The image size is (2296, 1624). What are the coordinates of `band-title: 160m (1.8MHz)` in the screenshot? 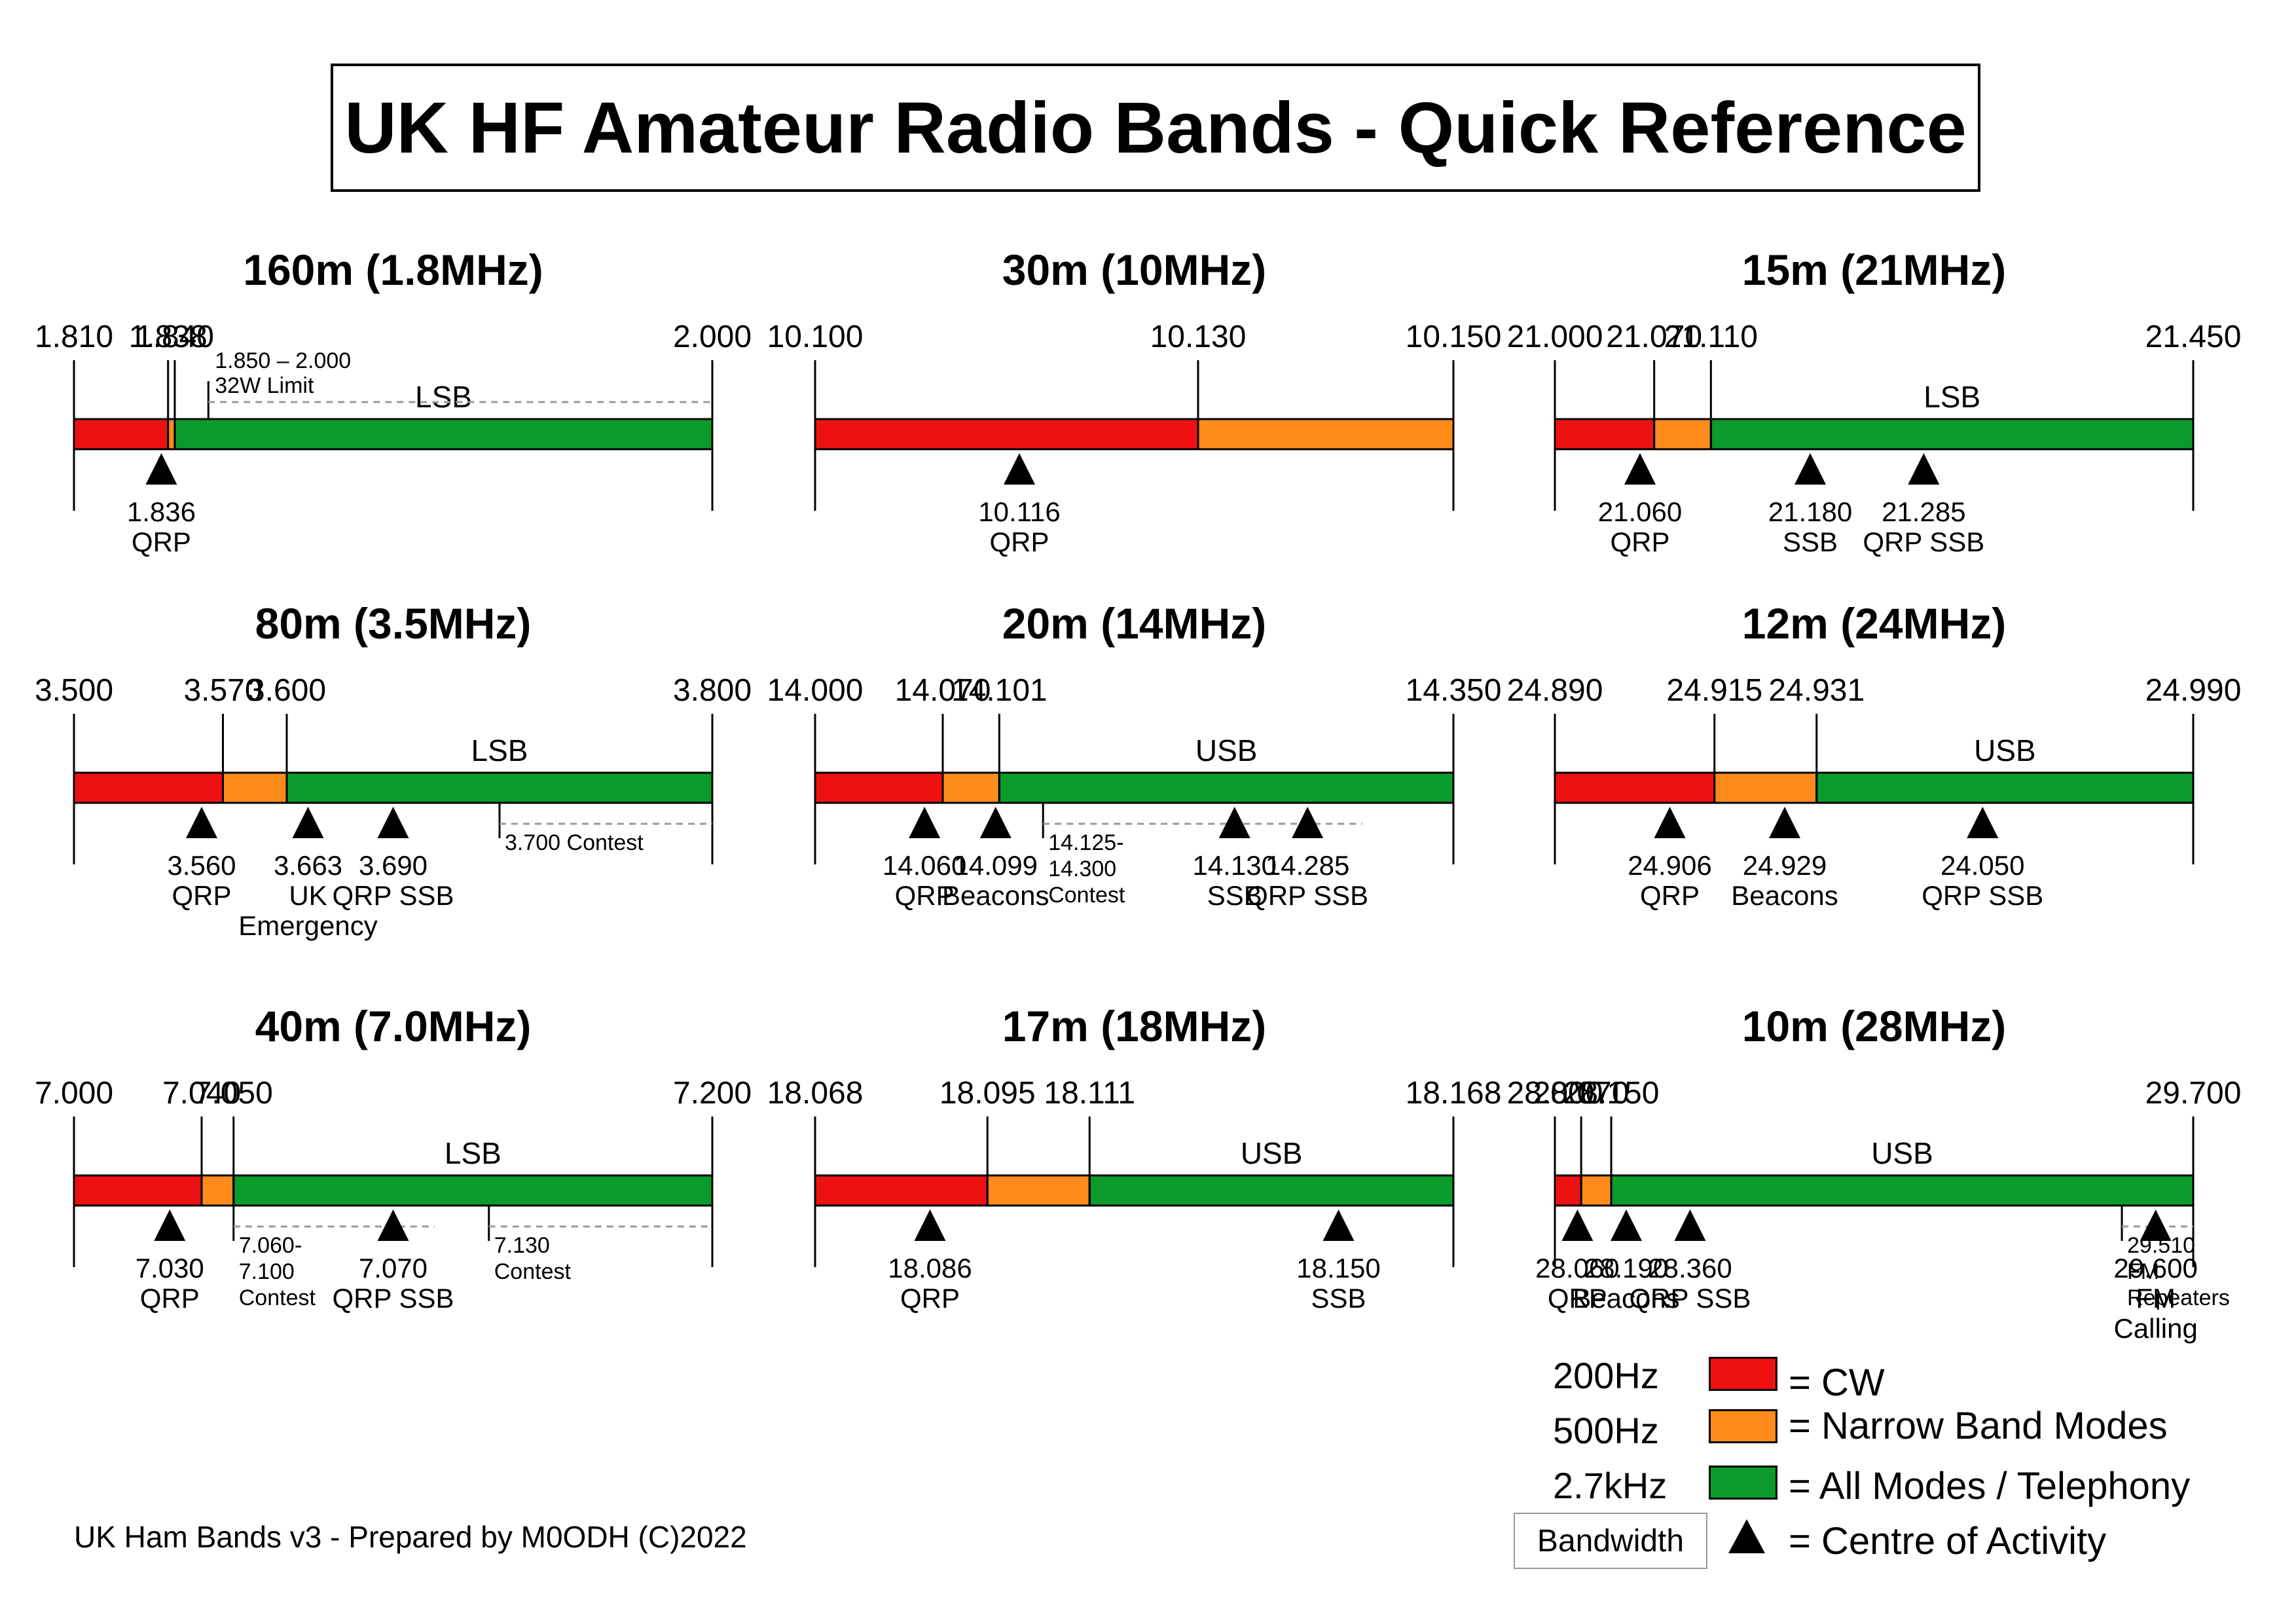 It's located at (393, 270).